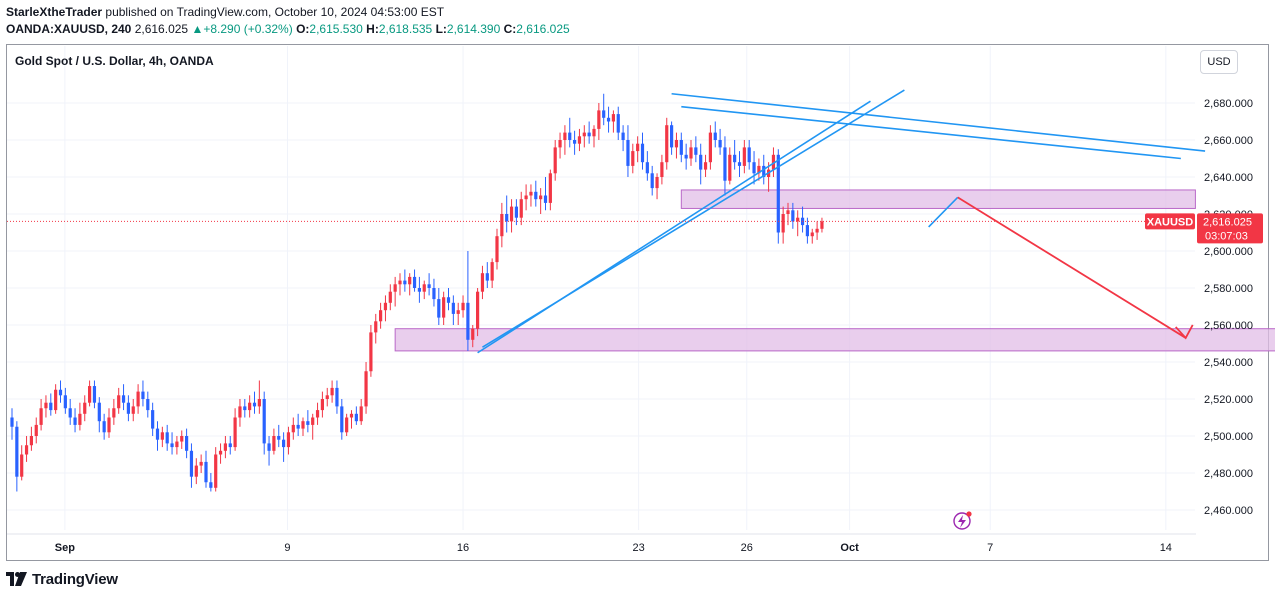 Image resolution: width=1275 pixels, height=598 pixels. Describe the element at coordinates (287, 548) in the screenshot. I see `x-tick-label: 9` at that location.